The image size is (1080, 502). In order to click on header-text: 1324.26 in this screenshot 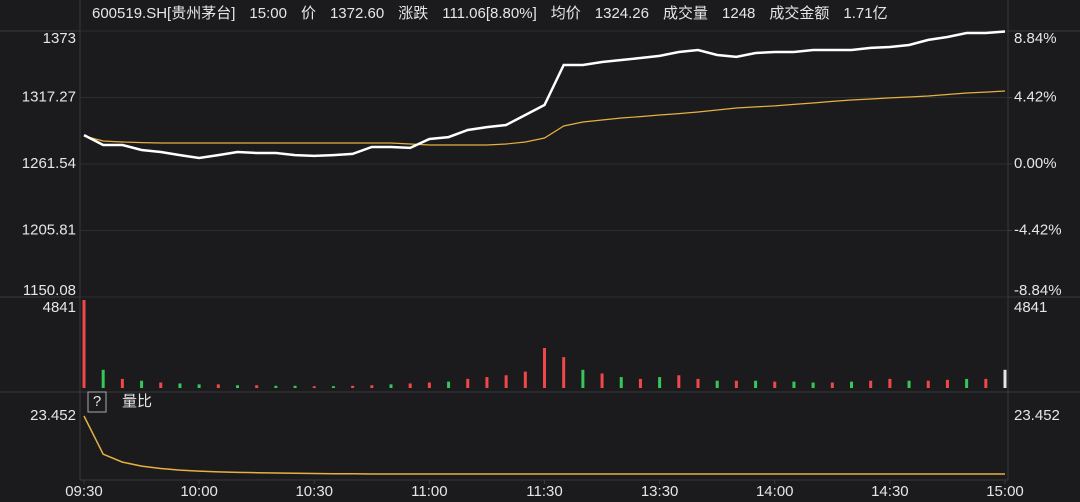, I will do `click(622, 13)`.